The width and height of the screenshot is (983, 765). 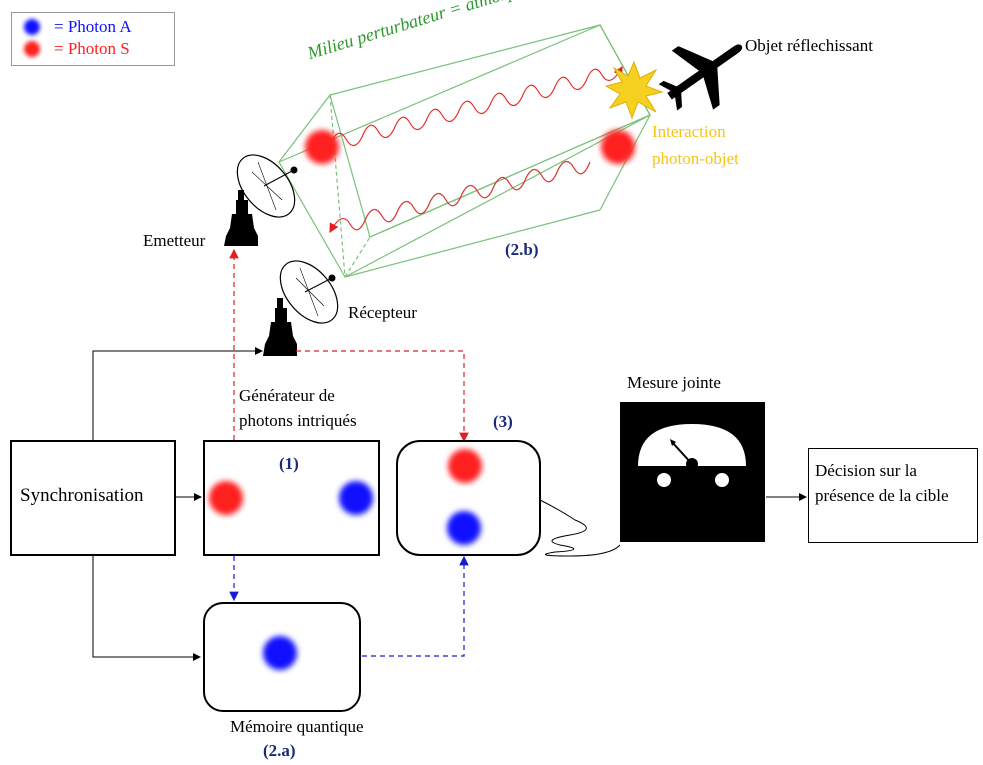 What do you see at coordinates (356, 498) in the screenshot?
I see `photon-a-generator` at bounding box center [356, 498].